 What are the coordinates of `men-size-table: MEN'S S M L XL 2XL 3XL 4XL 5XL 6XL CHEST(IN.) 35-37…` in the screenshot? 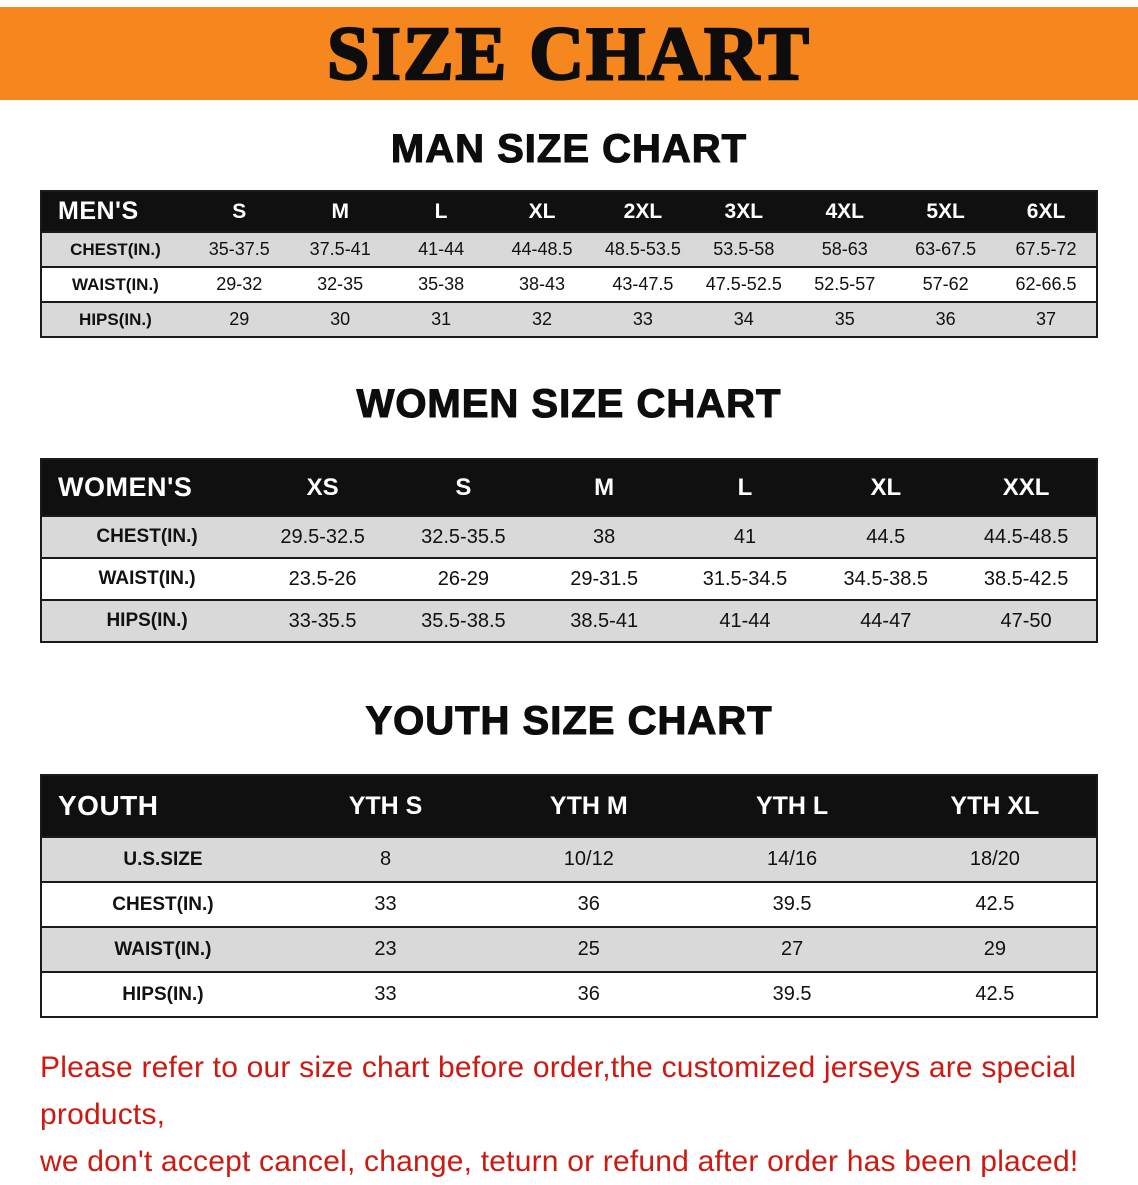 It's located at (569, 264).